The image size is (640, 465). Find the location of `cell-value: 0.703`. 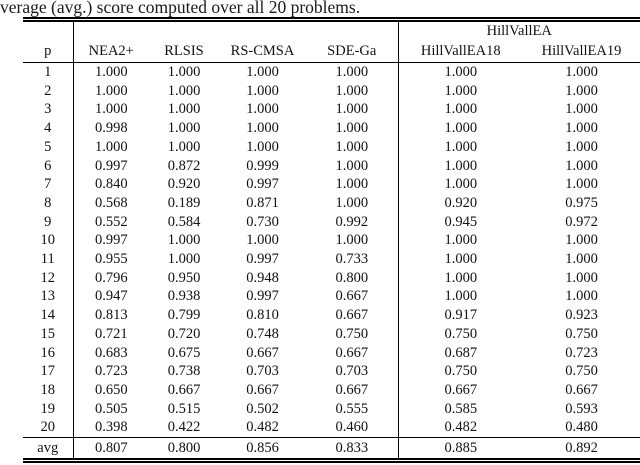

cell-value: 0.703 is located at coordinates (352, 371).